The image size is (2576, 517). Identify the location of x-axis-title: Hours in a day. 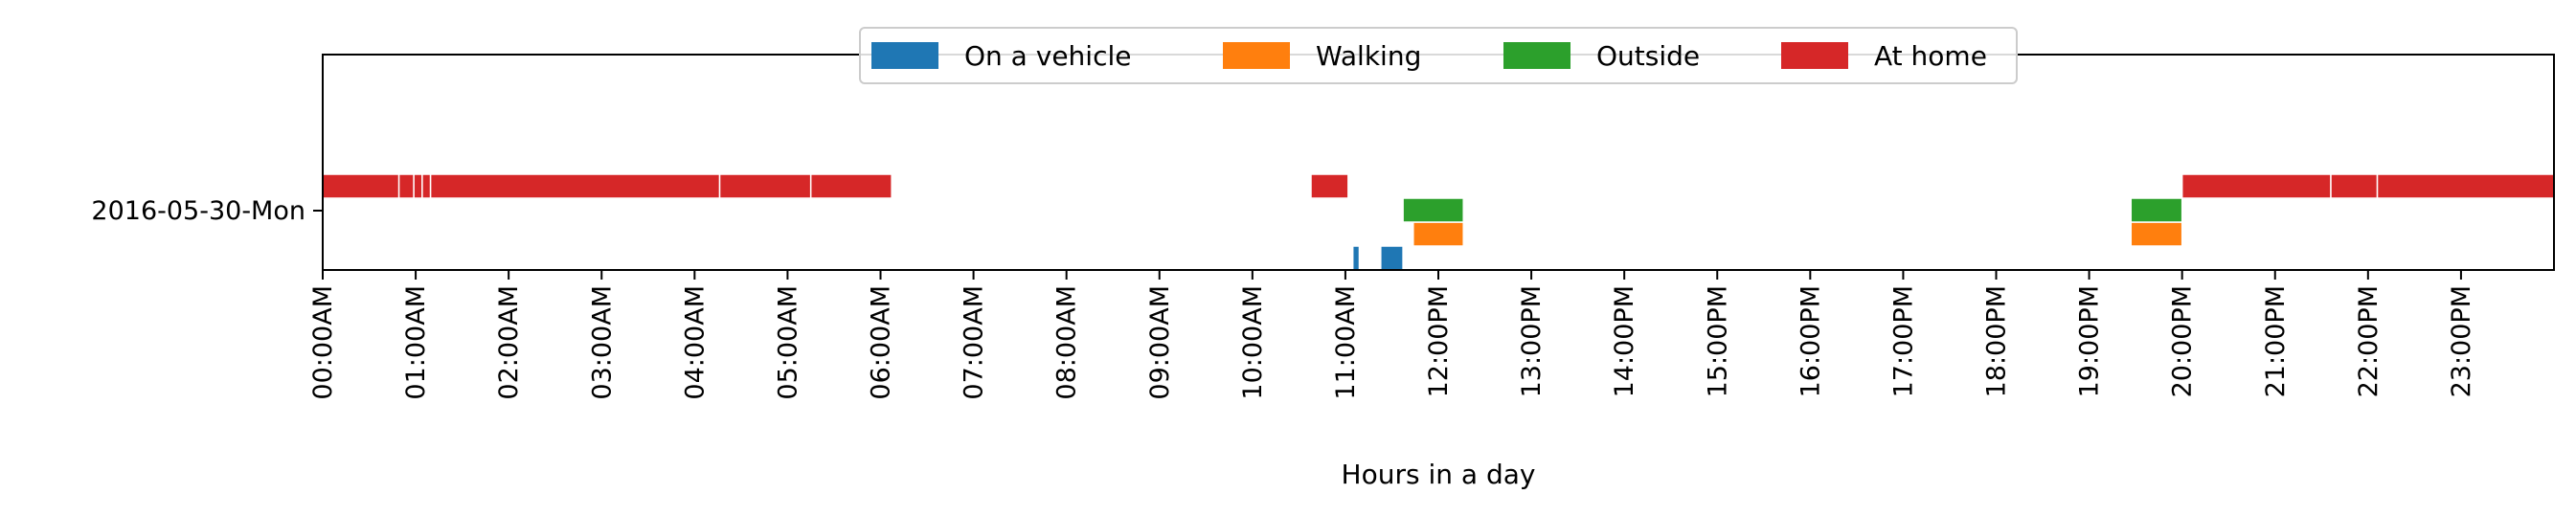
(1439, 474).